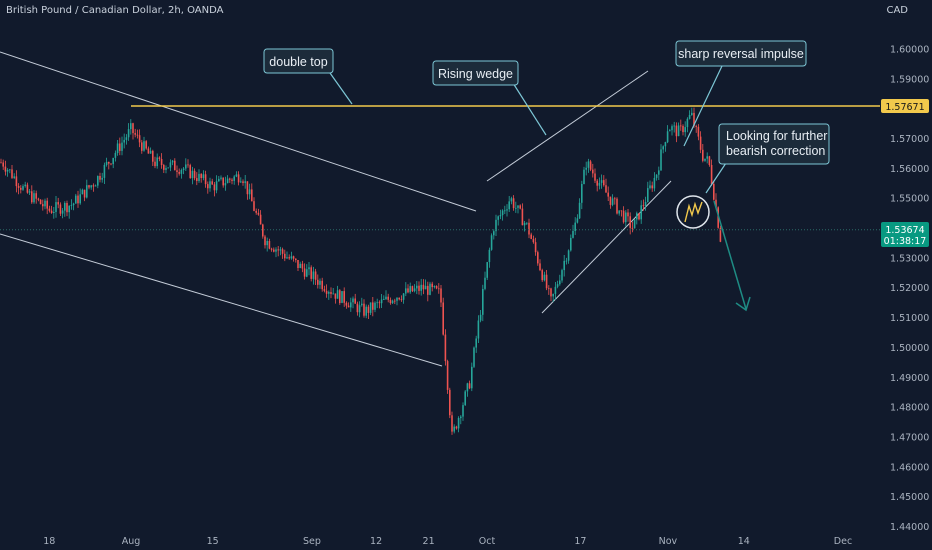 Image resolution: width=932 pixels, height=550 pixels. I want to click on price-axis-background, so click(906, 275).